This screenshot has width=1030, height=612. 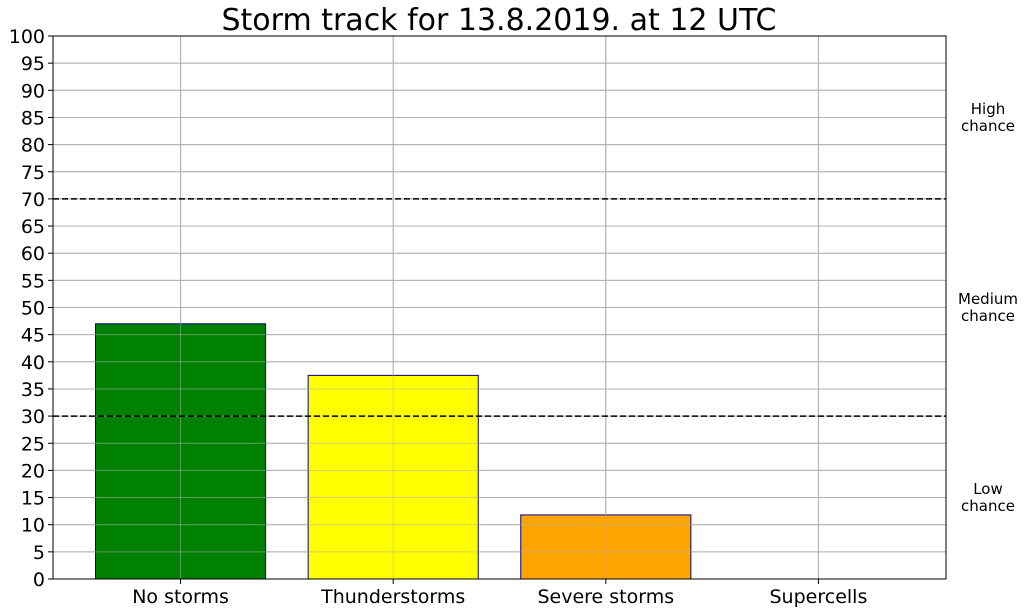 I want to click on x-tick-label: Severe storms, so click(x=605, y=597).